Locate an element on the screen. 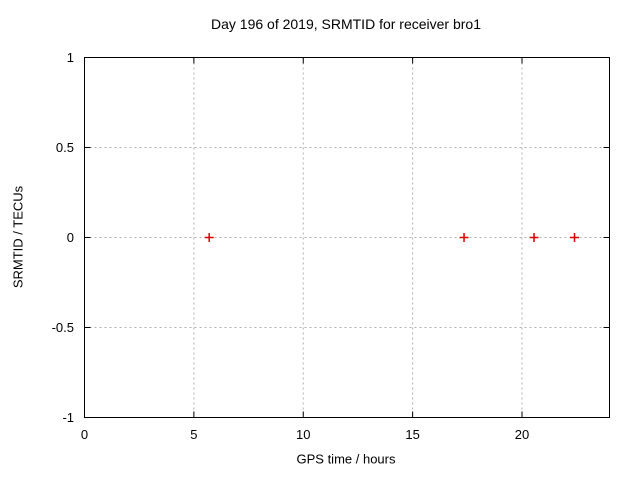  x-axis-label: GPS time / hours is located at coordinates (346, 459).